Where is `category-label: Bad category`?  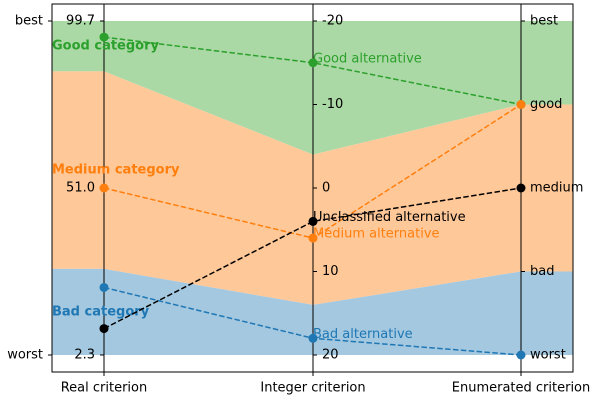 category-label: Bad category is located at coordinates (101, 312).